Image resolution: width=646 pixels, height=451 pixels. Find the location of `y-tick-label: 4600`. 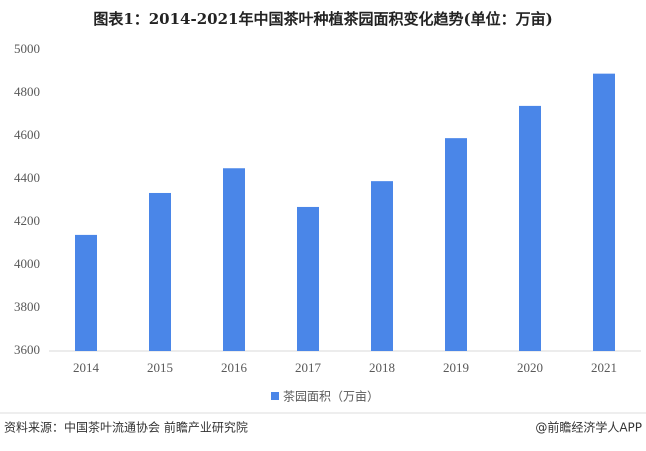

y-tick-label: 4600 is located at coordinates (27, 134).